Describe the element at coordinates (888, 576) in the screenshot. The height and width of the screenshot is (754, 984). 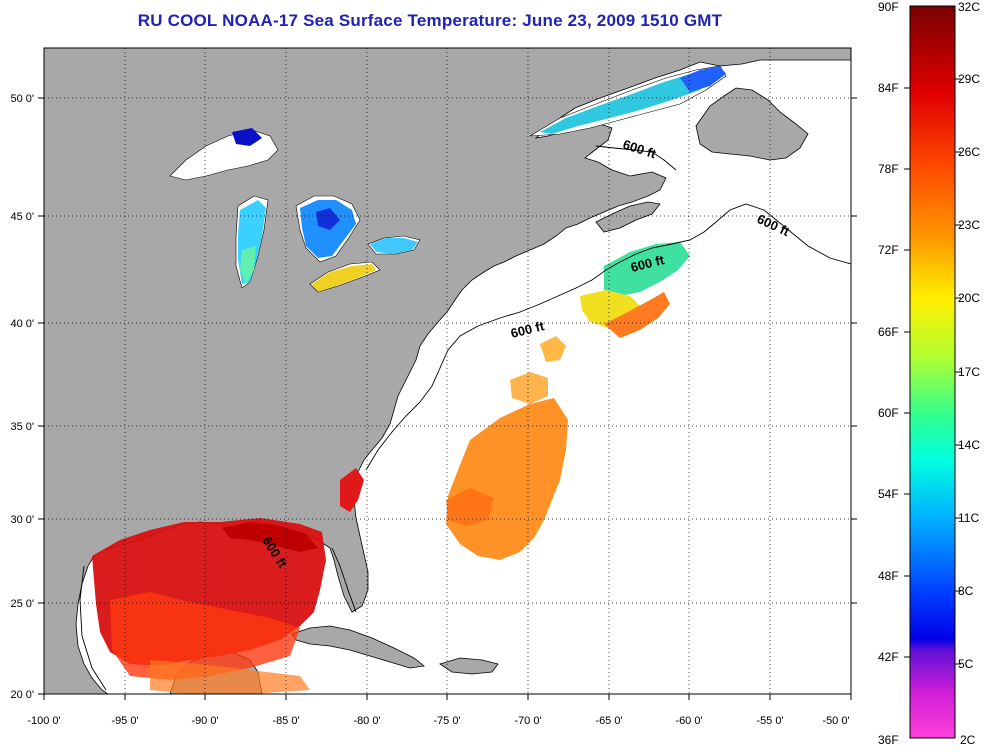
I see `colorbar-label-f: 48F` at that location.